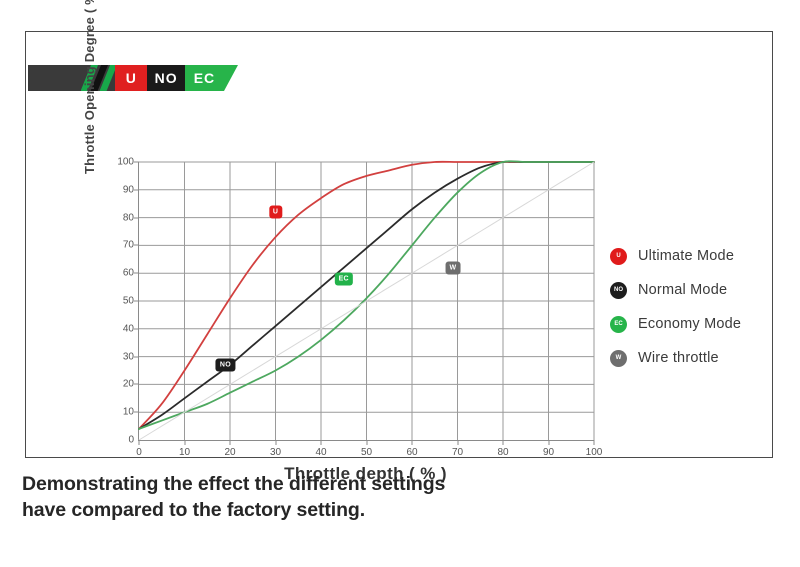  I want to click on banner-tip, so click(231, 78).